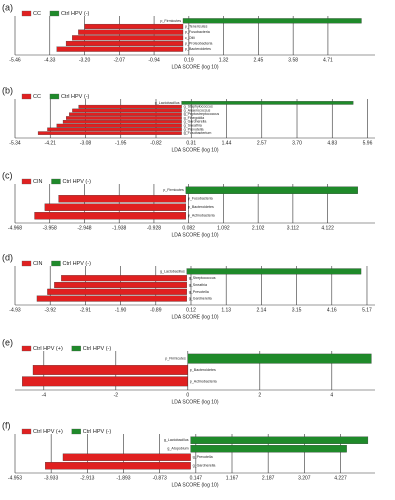  Describe the element at coordinates (86, 310) in the screenshot. I see `x-tick-label: -2.91` at that location.